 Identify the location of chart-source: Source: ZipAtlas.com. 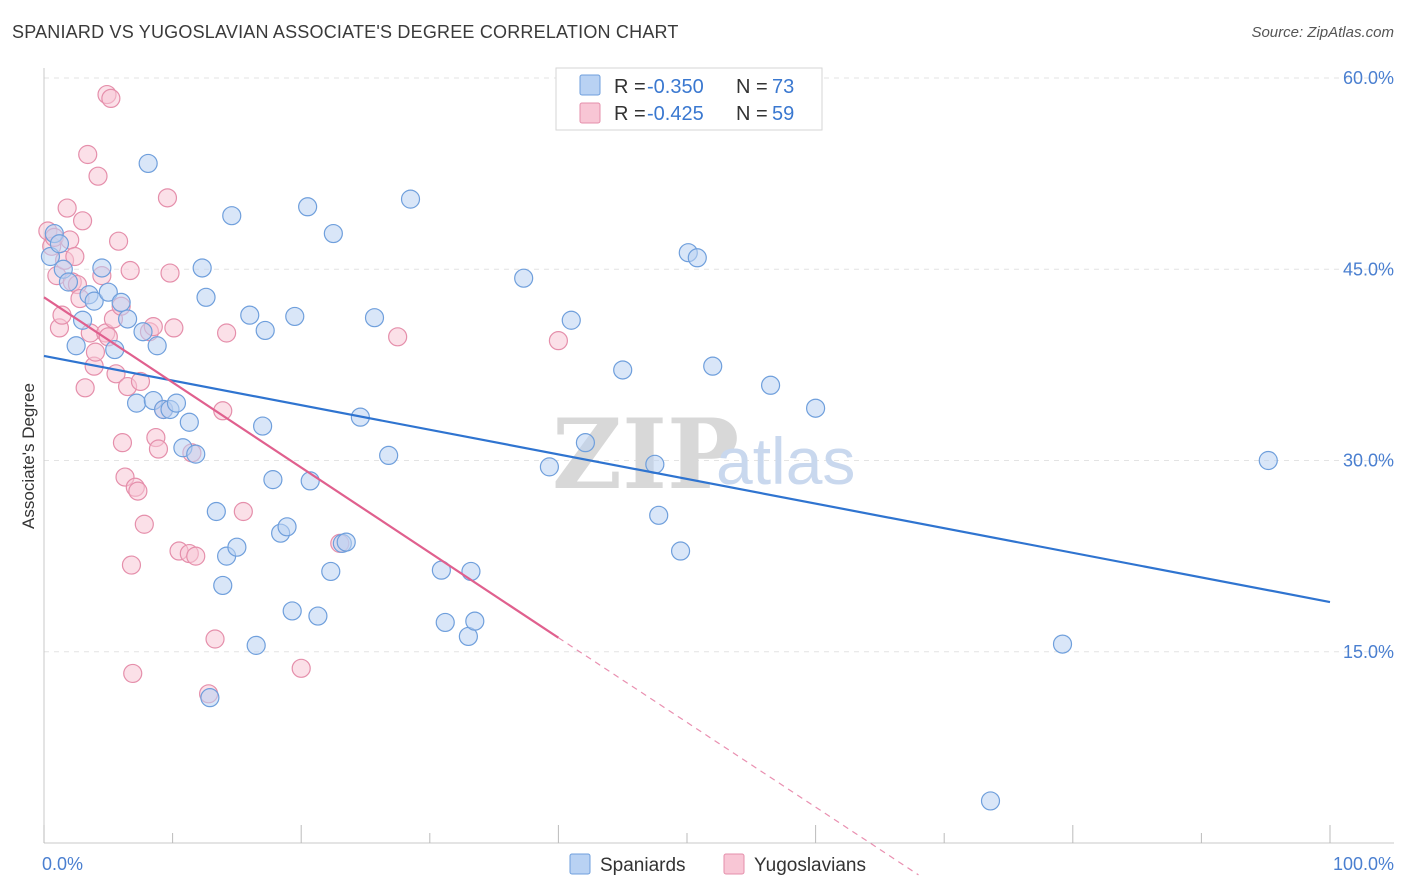
(1322, 32).